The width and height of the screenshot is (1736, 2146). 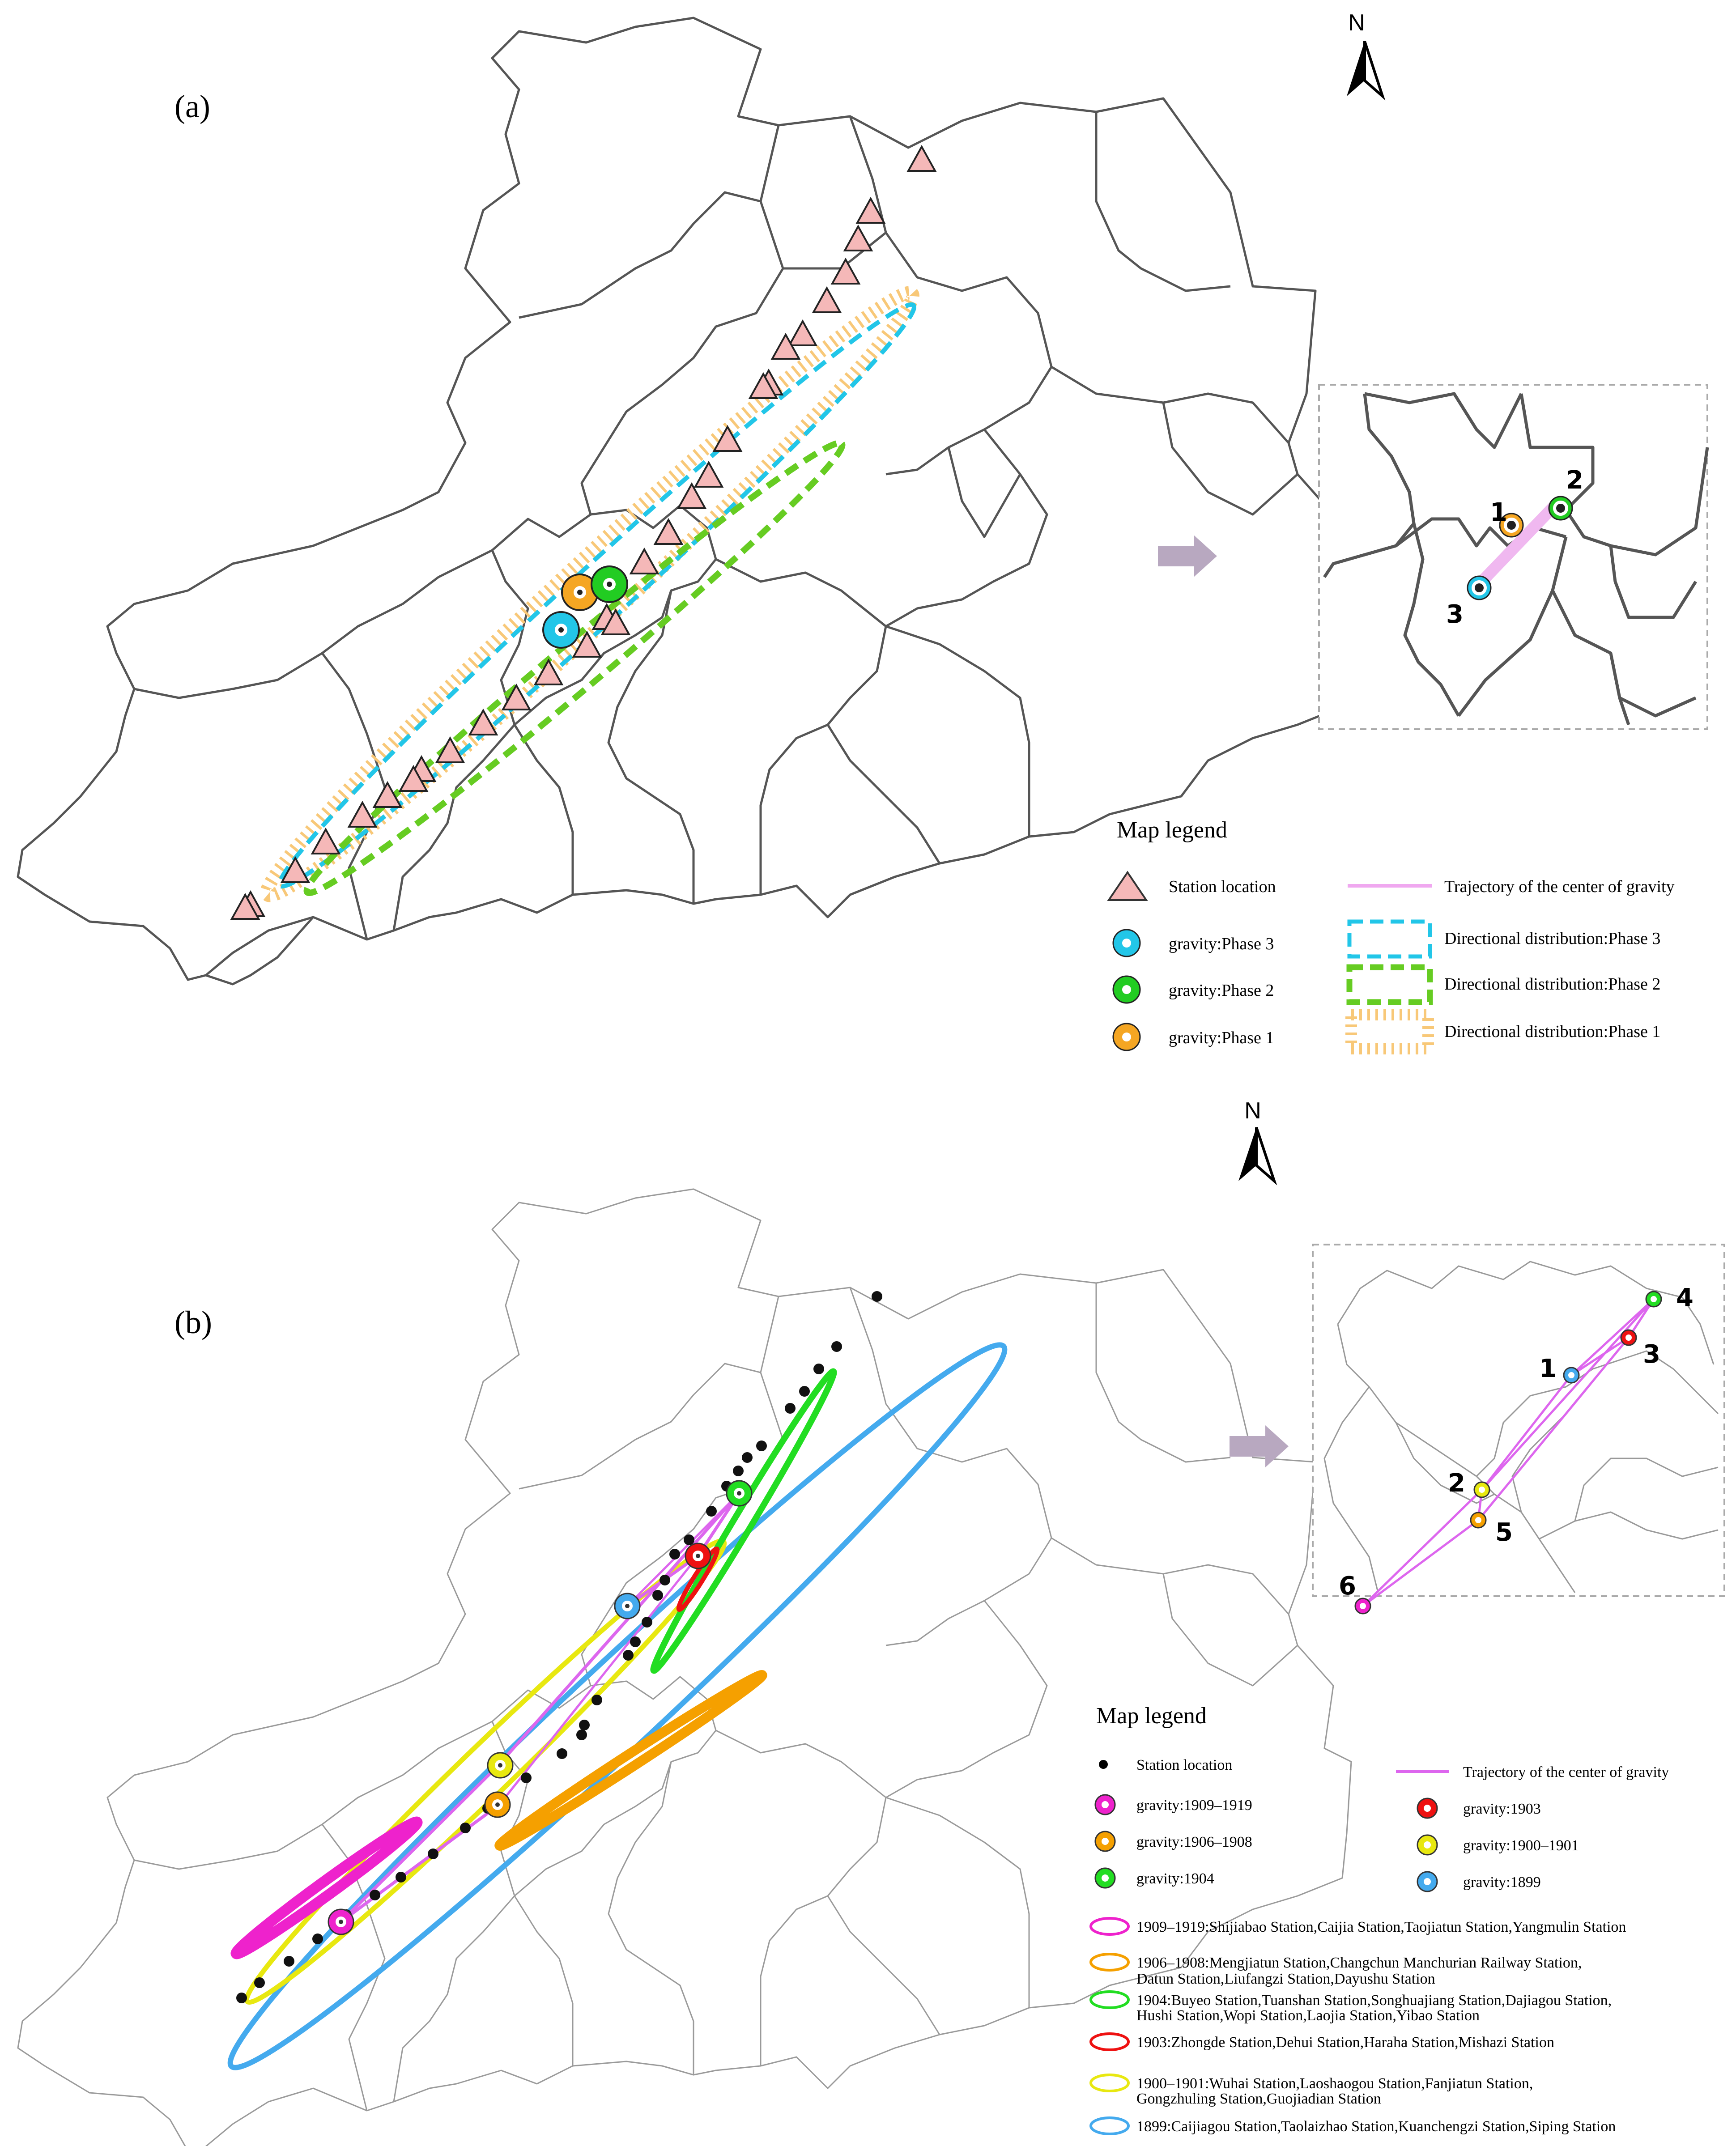 I want to click on inset-b-label-4: 4, so click(x=1685, y=1298).